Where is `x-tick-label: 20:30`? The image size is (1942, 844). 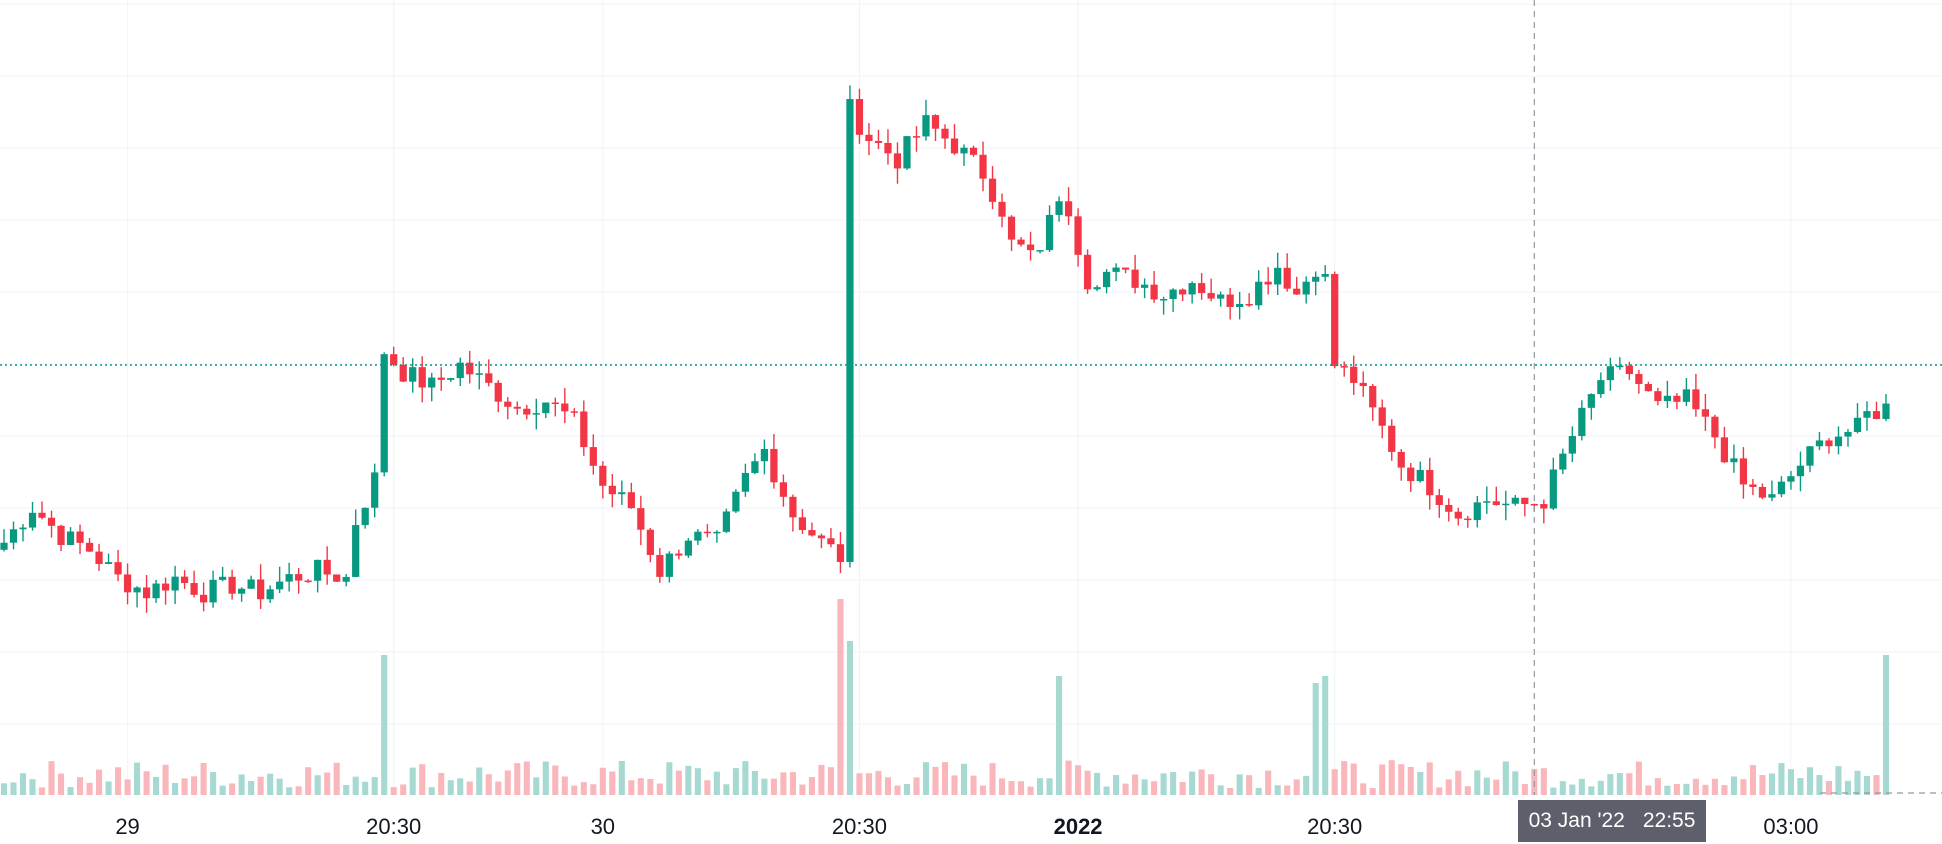
x-tick-label: 20:30 is located at coordinates (1334, 826).